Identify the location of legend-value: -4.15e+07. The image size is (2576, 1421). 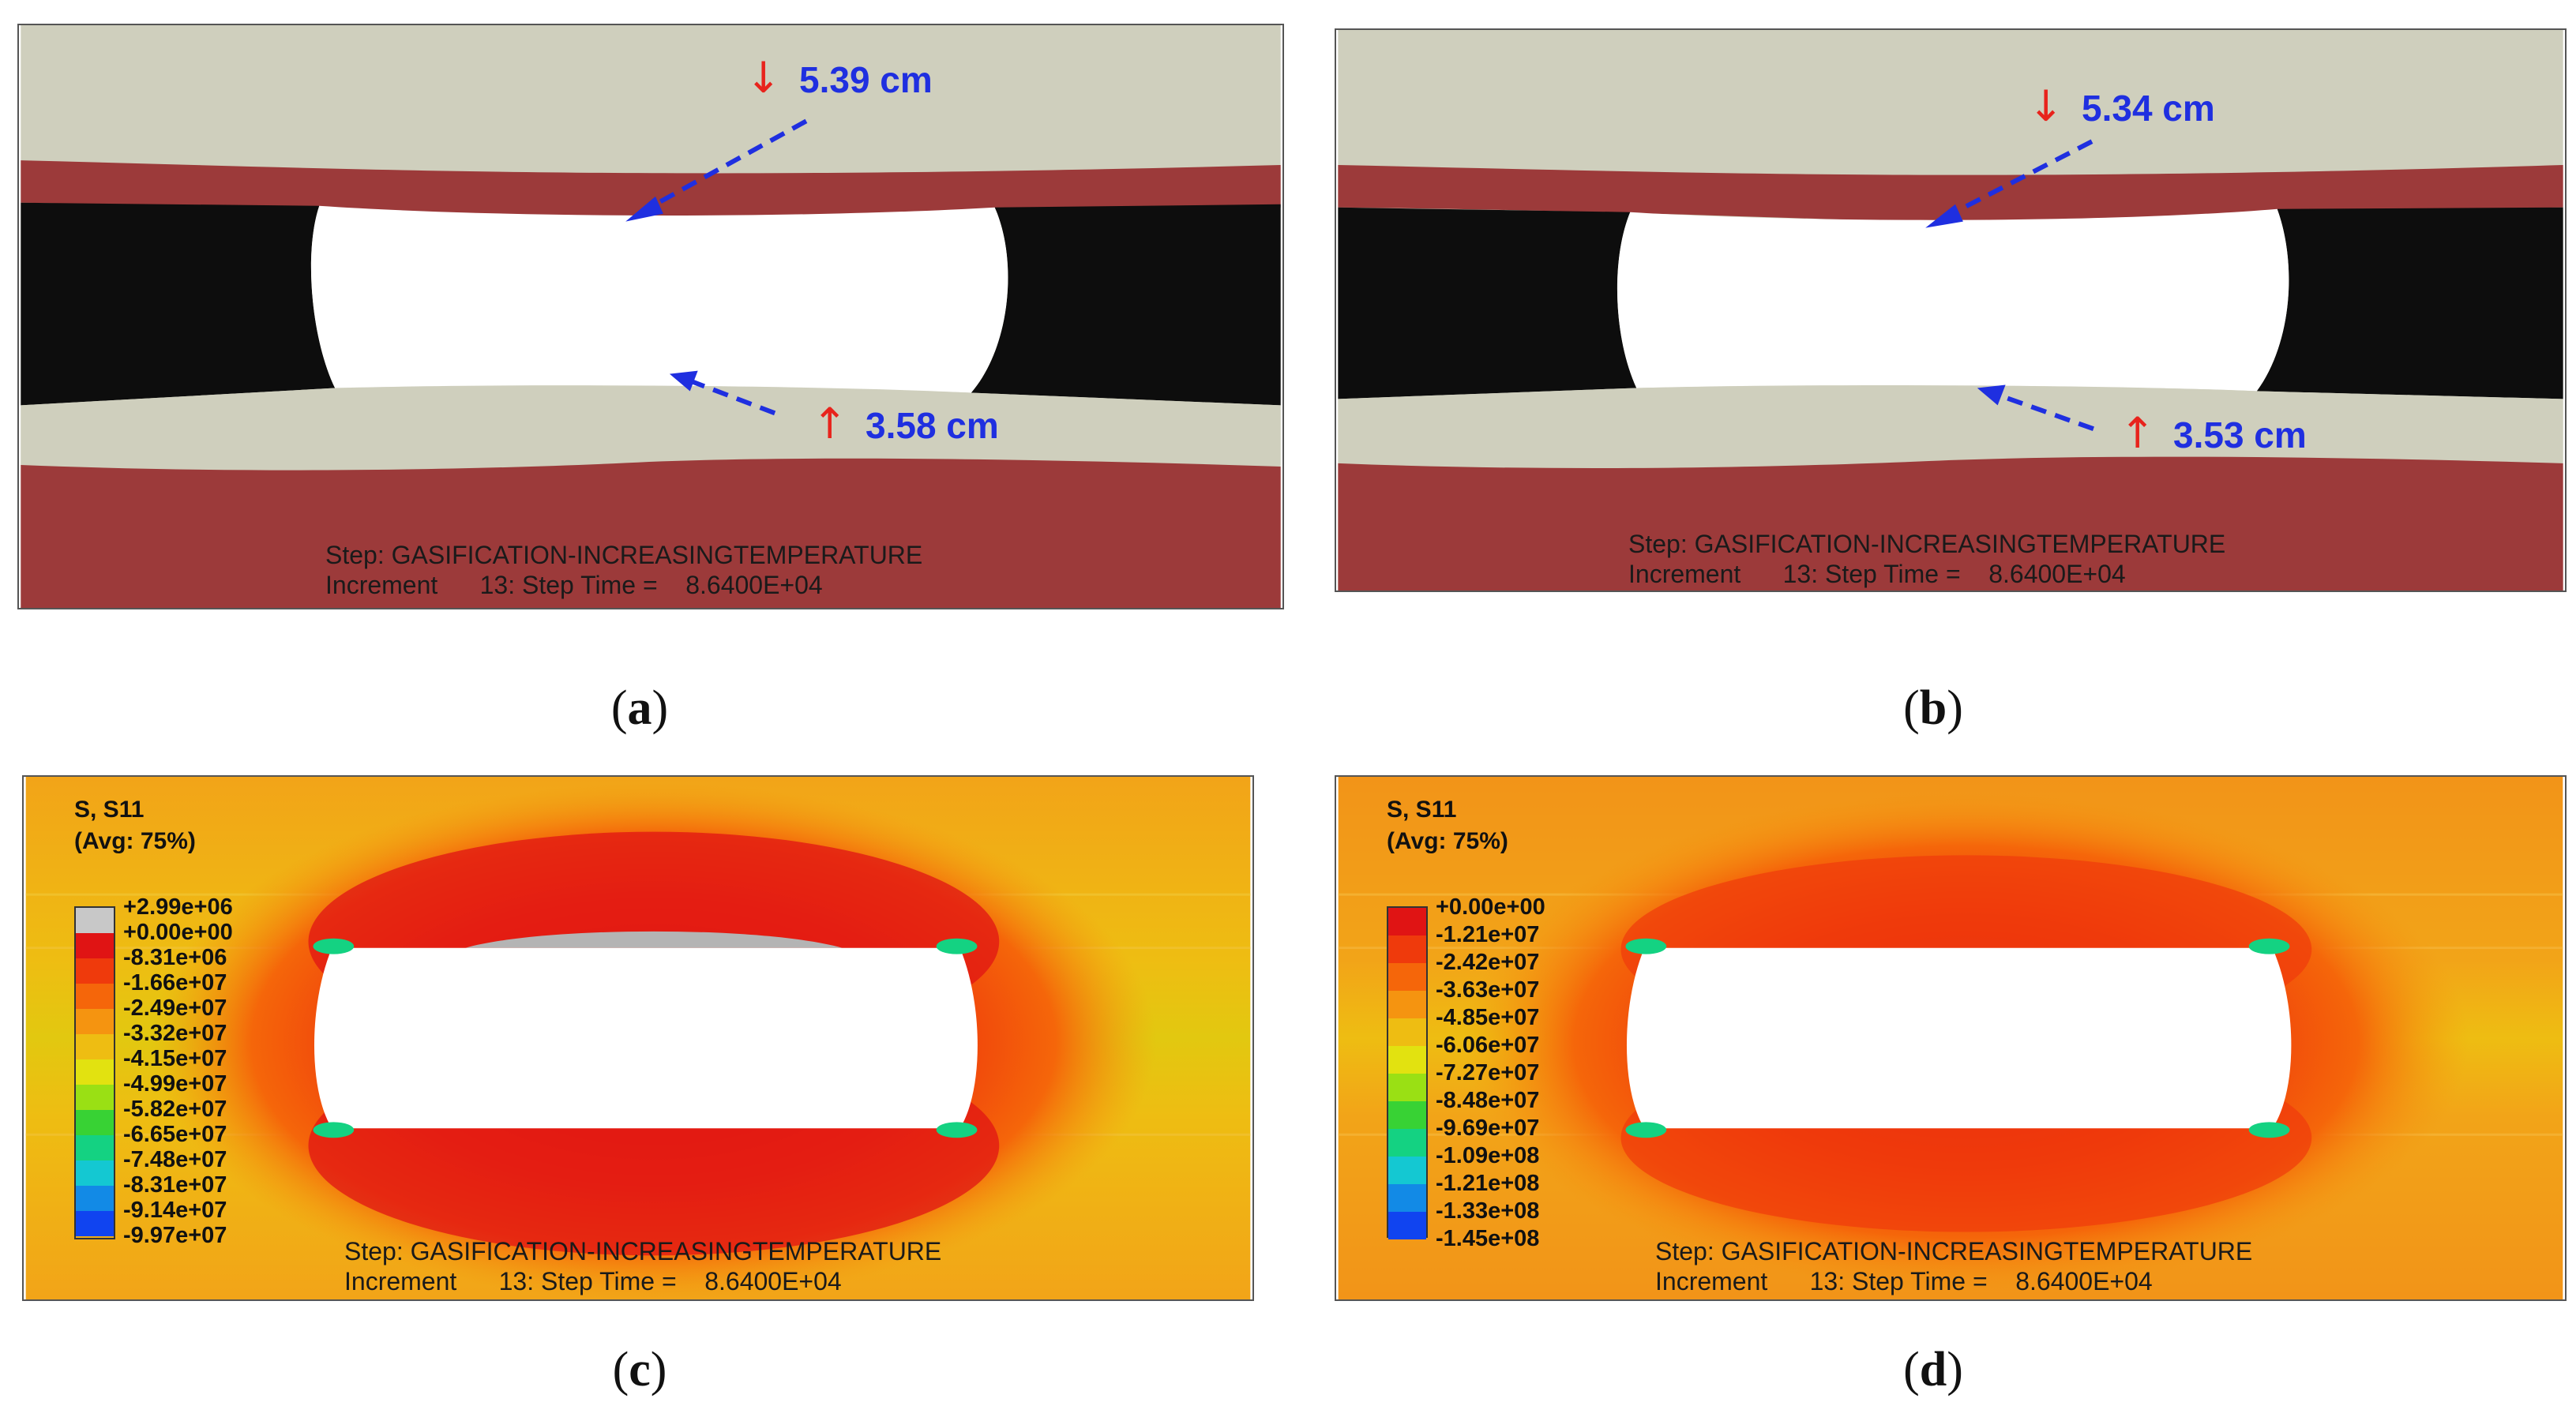
(175, 1058).